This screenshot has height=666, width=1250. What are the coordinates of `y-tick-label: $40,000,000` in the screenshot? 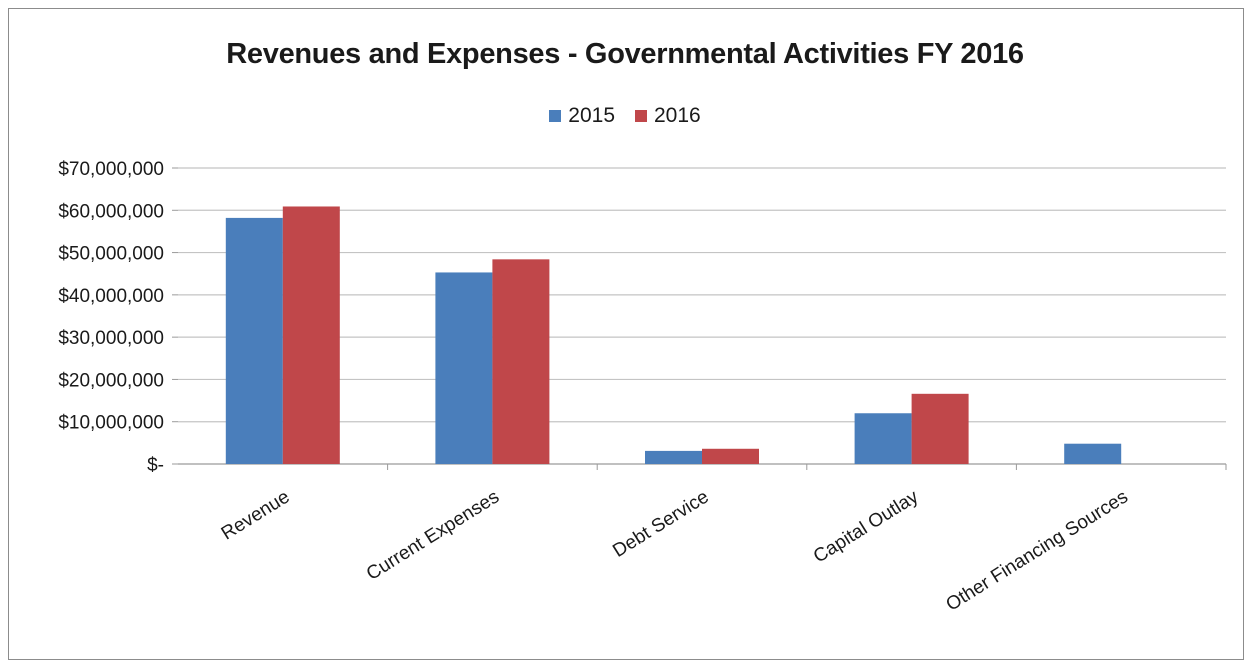 It's located at (111, 296).